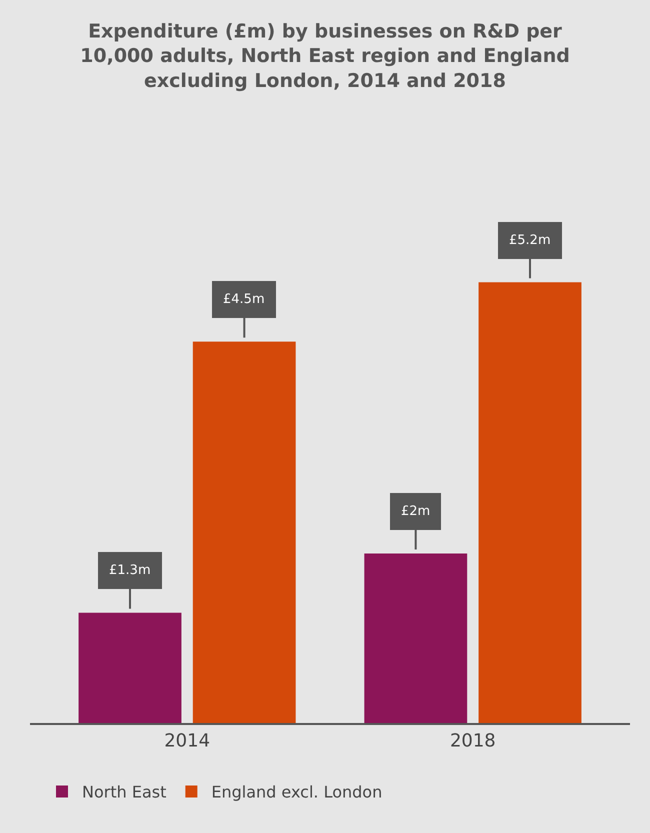 This screenshot has height=833, width=650. What do you see at coordinates (296, 792) in the screenshot?
I see `legend-label: England excl. London` at bounding box center [296, 792].